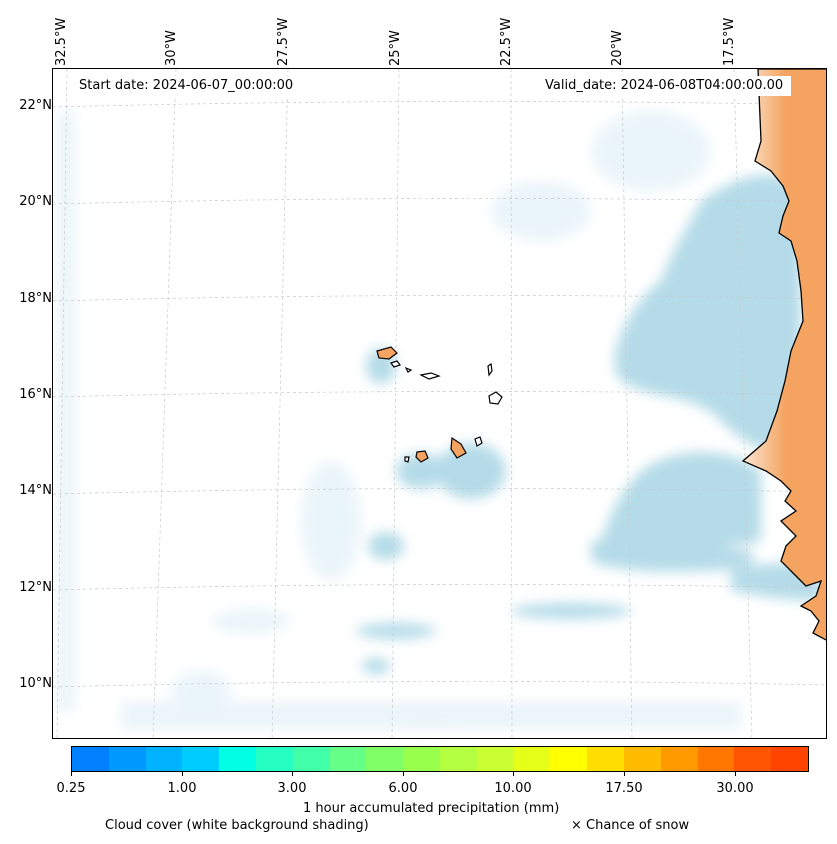  I want to click on valid-date-label: Valid_date: 2024-06-08T04:00:00.00, so click(664, 86).